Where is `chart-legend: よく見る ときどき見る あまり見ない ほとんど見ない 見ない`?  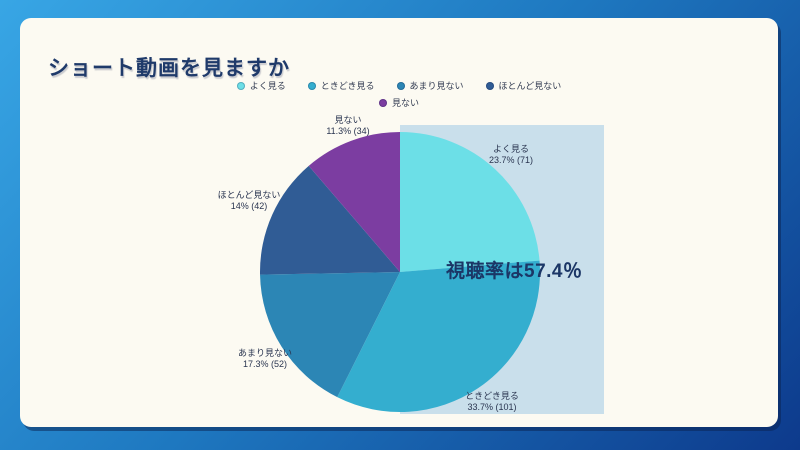 chart-legend: よく見る ときどき見る あまり見ない ほとんど見ない 見ない is located at coordinates (399, 94).